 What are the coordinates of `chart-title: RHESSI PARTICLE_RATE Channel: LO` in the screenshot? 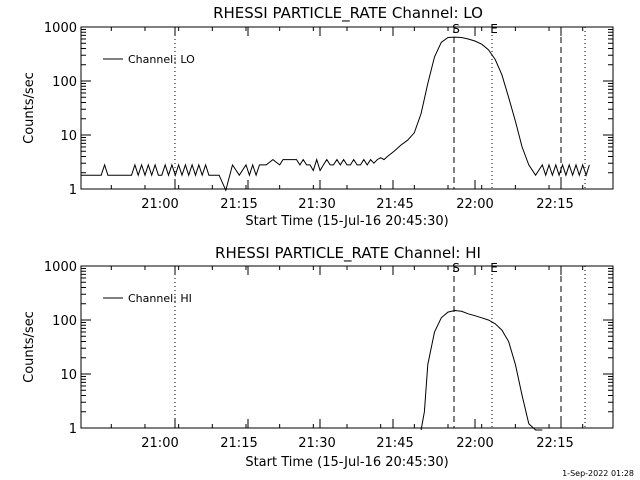 It's located at (348, 13).